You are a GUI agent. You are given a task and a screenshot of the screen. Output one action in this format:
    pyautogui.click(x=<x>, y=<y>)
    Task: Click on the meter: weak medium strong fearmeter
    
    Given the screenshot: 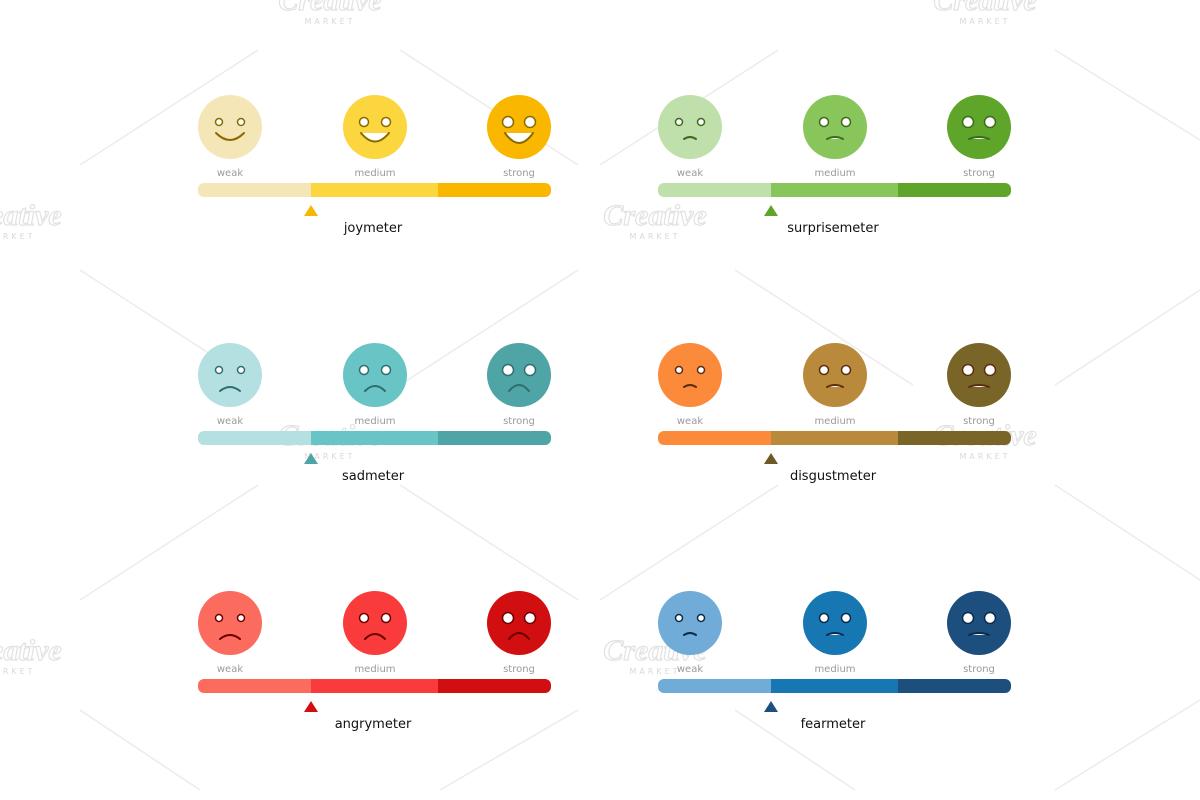 What is the action you would take?
    pyautogui.click(x=834, y=661)
    